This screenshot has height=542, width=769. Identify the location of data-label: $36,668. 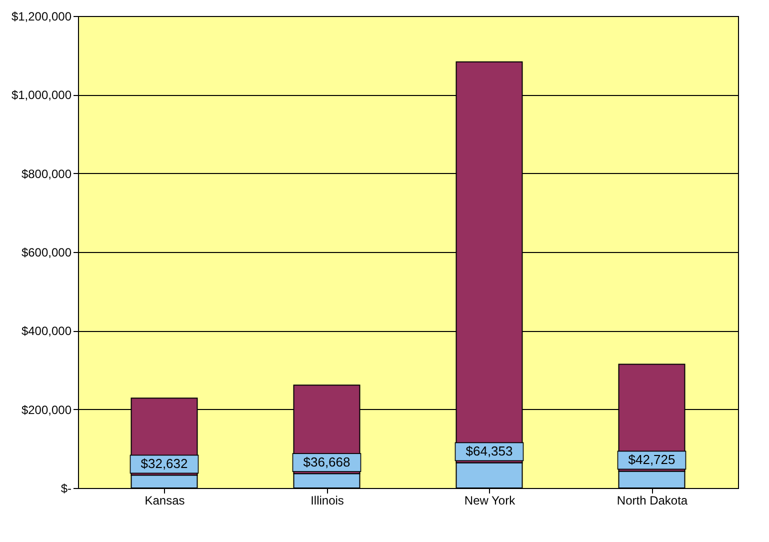
(326, 462).